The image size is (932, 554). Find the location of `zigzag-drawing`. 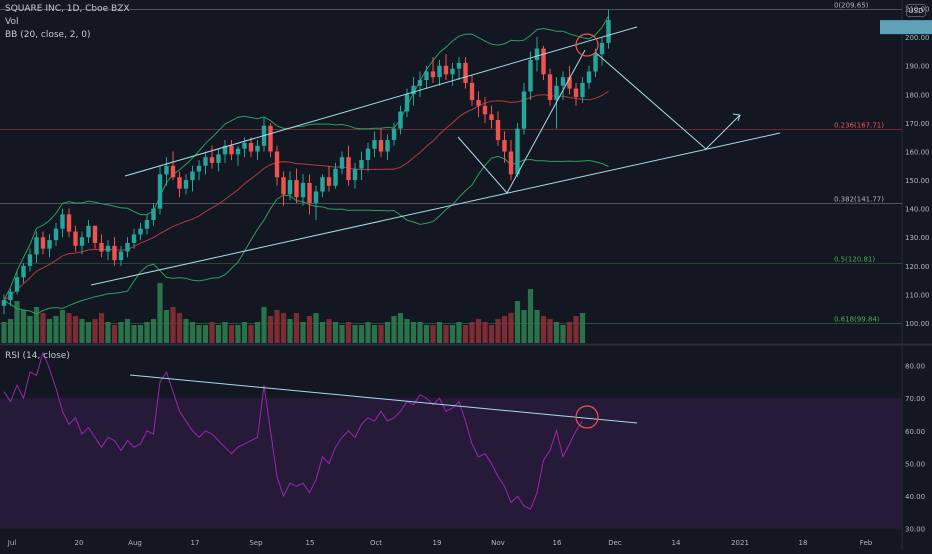

zigzag-drawing is located at coordinates (521, 121).